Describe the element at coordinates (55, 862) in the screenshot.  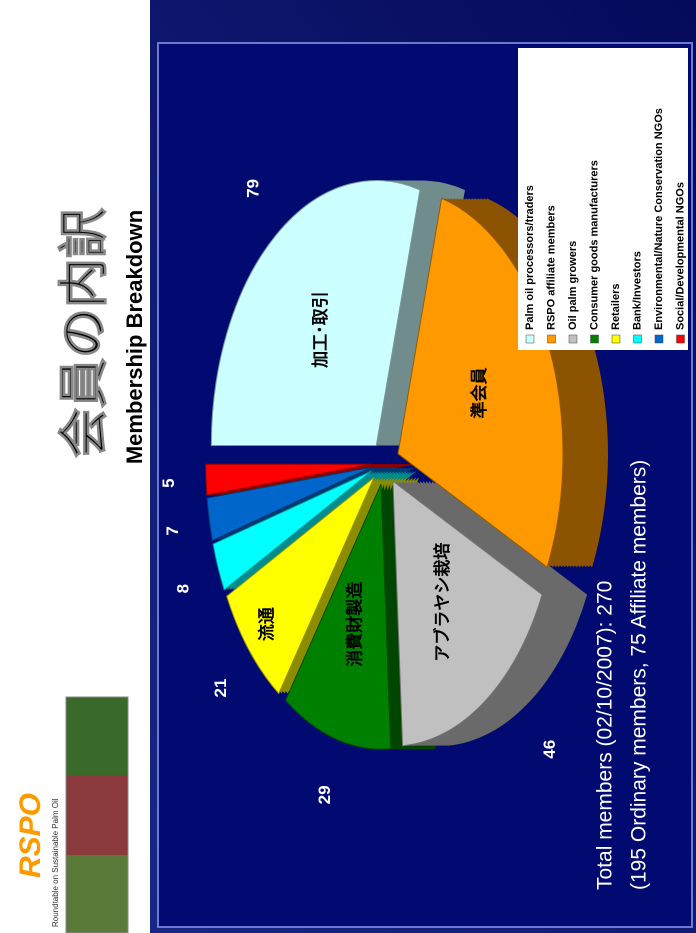
I see `logo-subtitle: Roundtable on Sustainable Palm Oil` at that location.